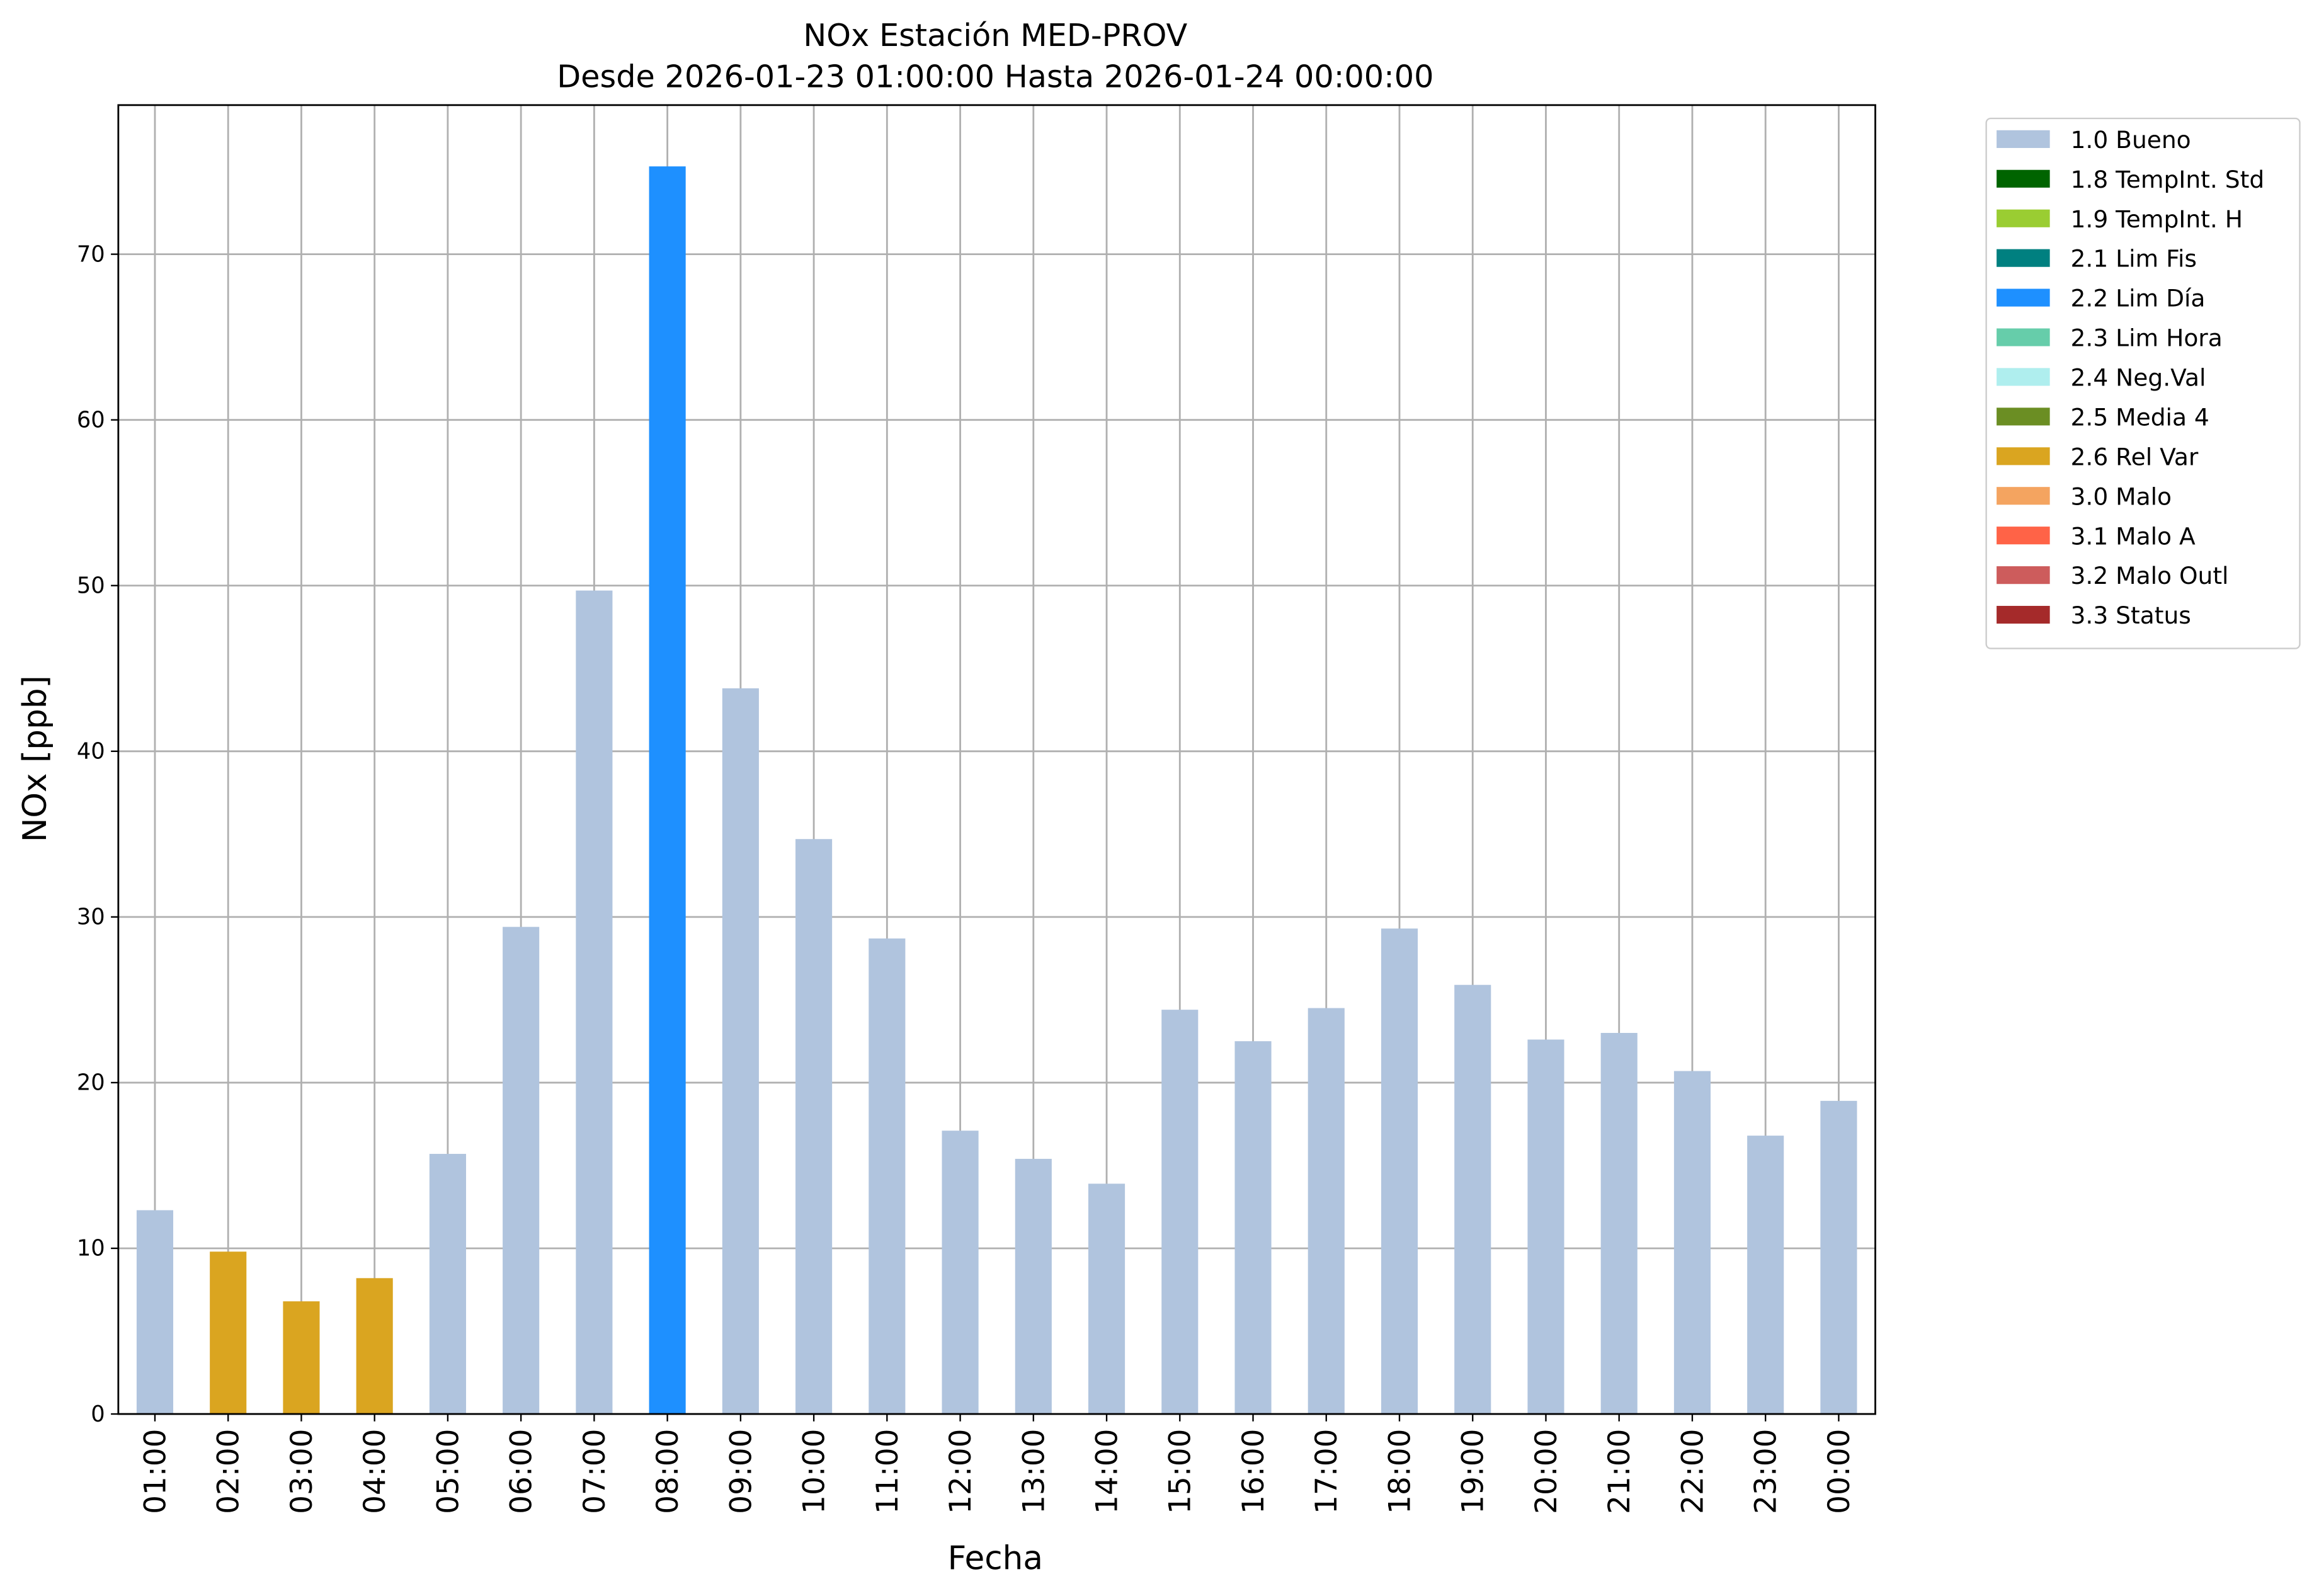 This screenshot has width=2319, height=1596. I want to click on legend-label: 3.1 Malo A, so click(2133, 536).